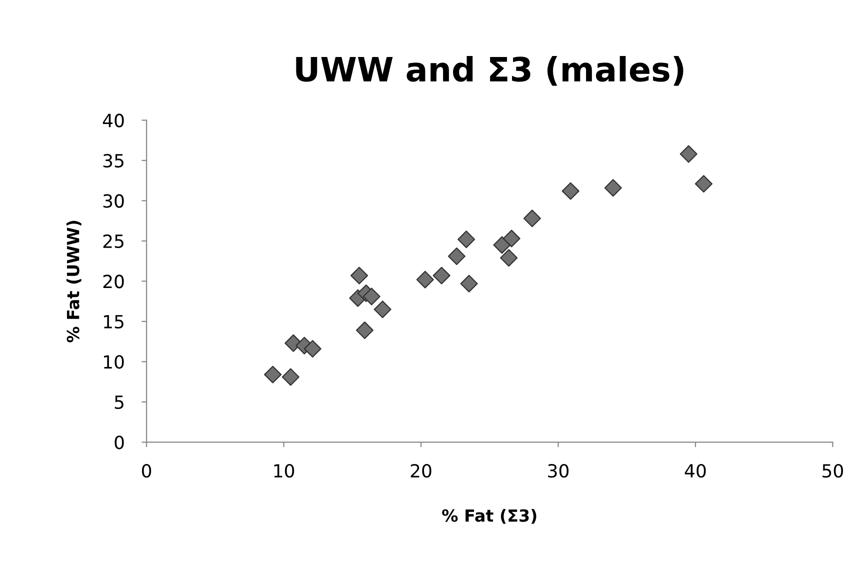 The image size is (862, 578). I want to click on x-axis-title: % Fat (Σ3), so click(489, 516).